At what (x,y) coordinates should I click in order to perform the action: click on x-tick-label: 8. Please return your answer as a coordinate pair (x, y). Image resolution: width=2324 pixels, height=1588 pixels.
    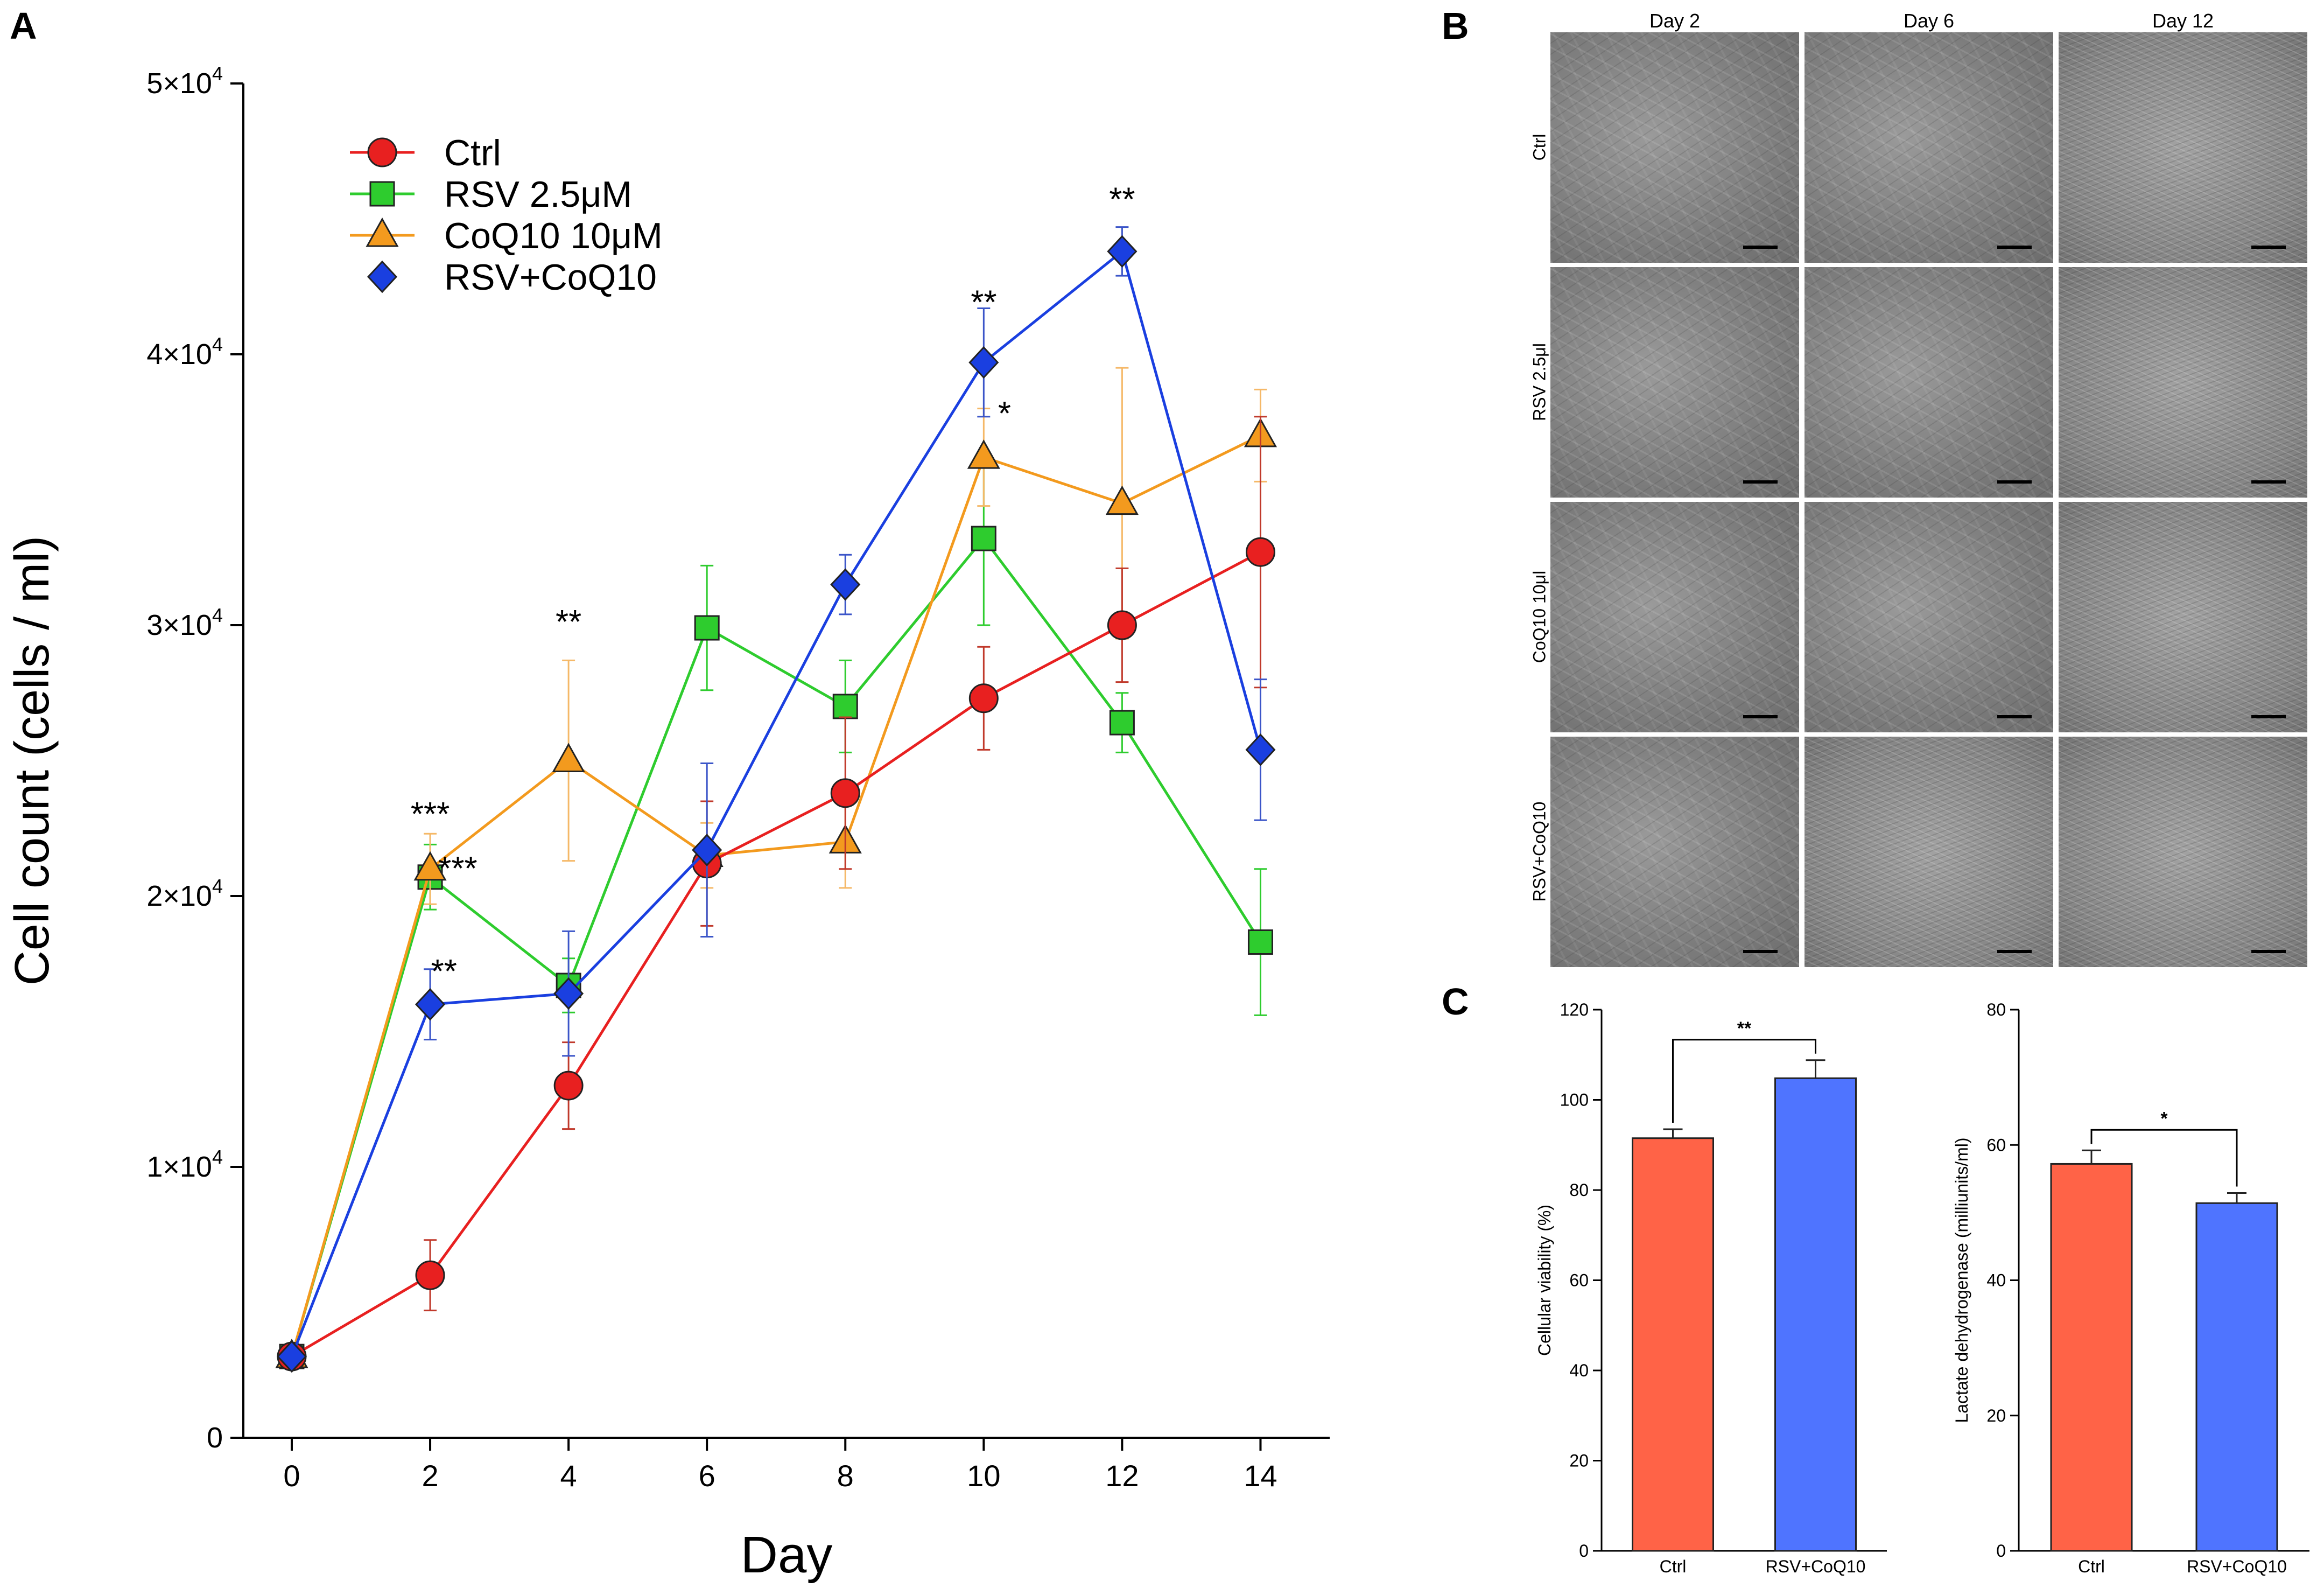
    Looking at the image, I should click on (845, 1476).